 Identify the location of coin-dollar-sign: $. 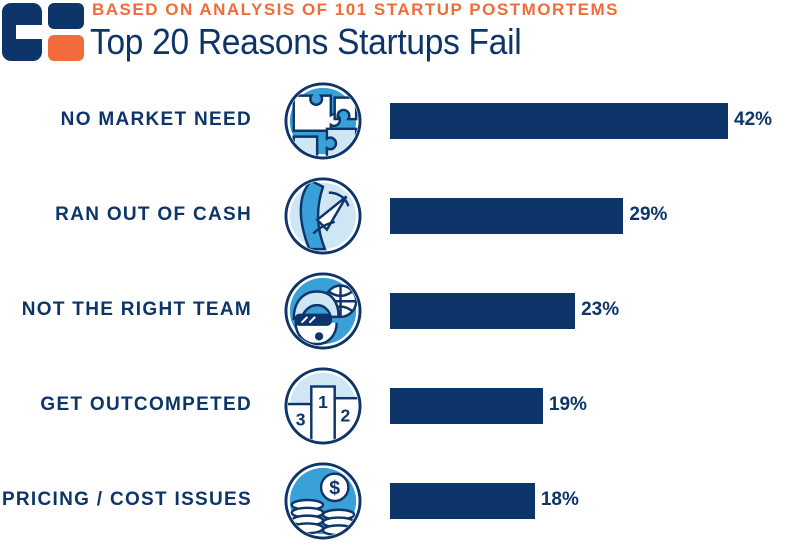
(334, 488).